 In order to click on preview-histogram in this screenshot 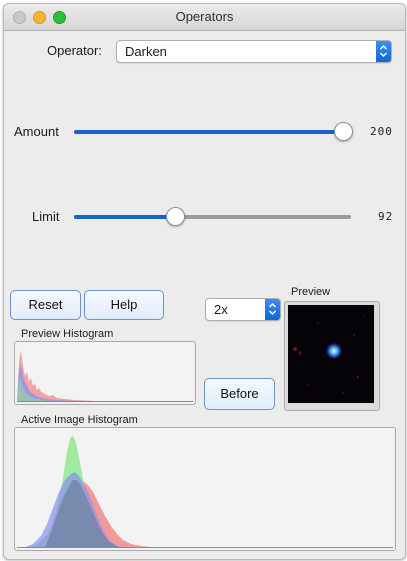, I will do `click(105, 373)`.